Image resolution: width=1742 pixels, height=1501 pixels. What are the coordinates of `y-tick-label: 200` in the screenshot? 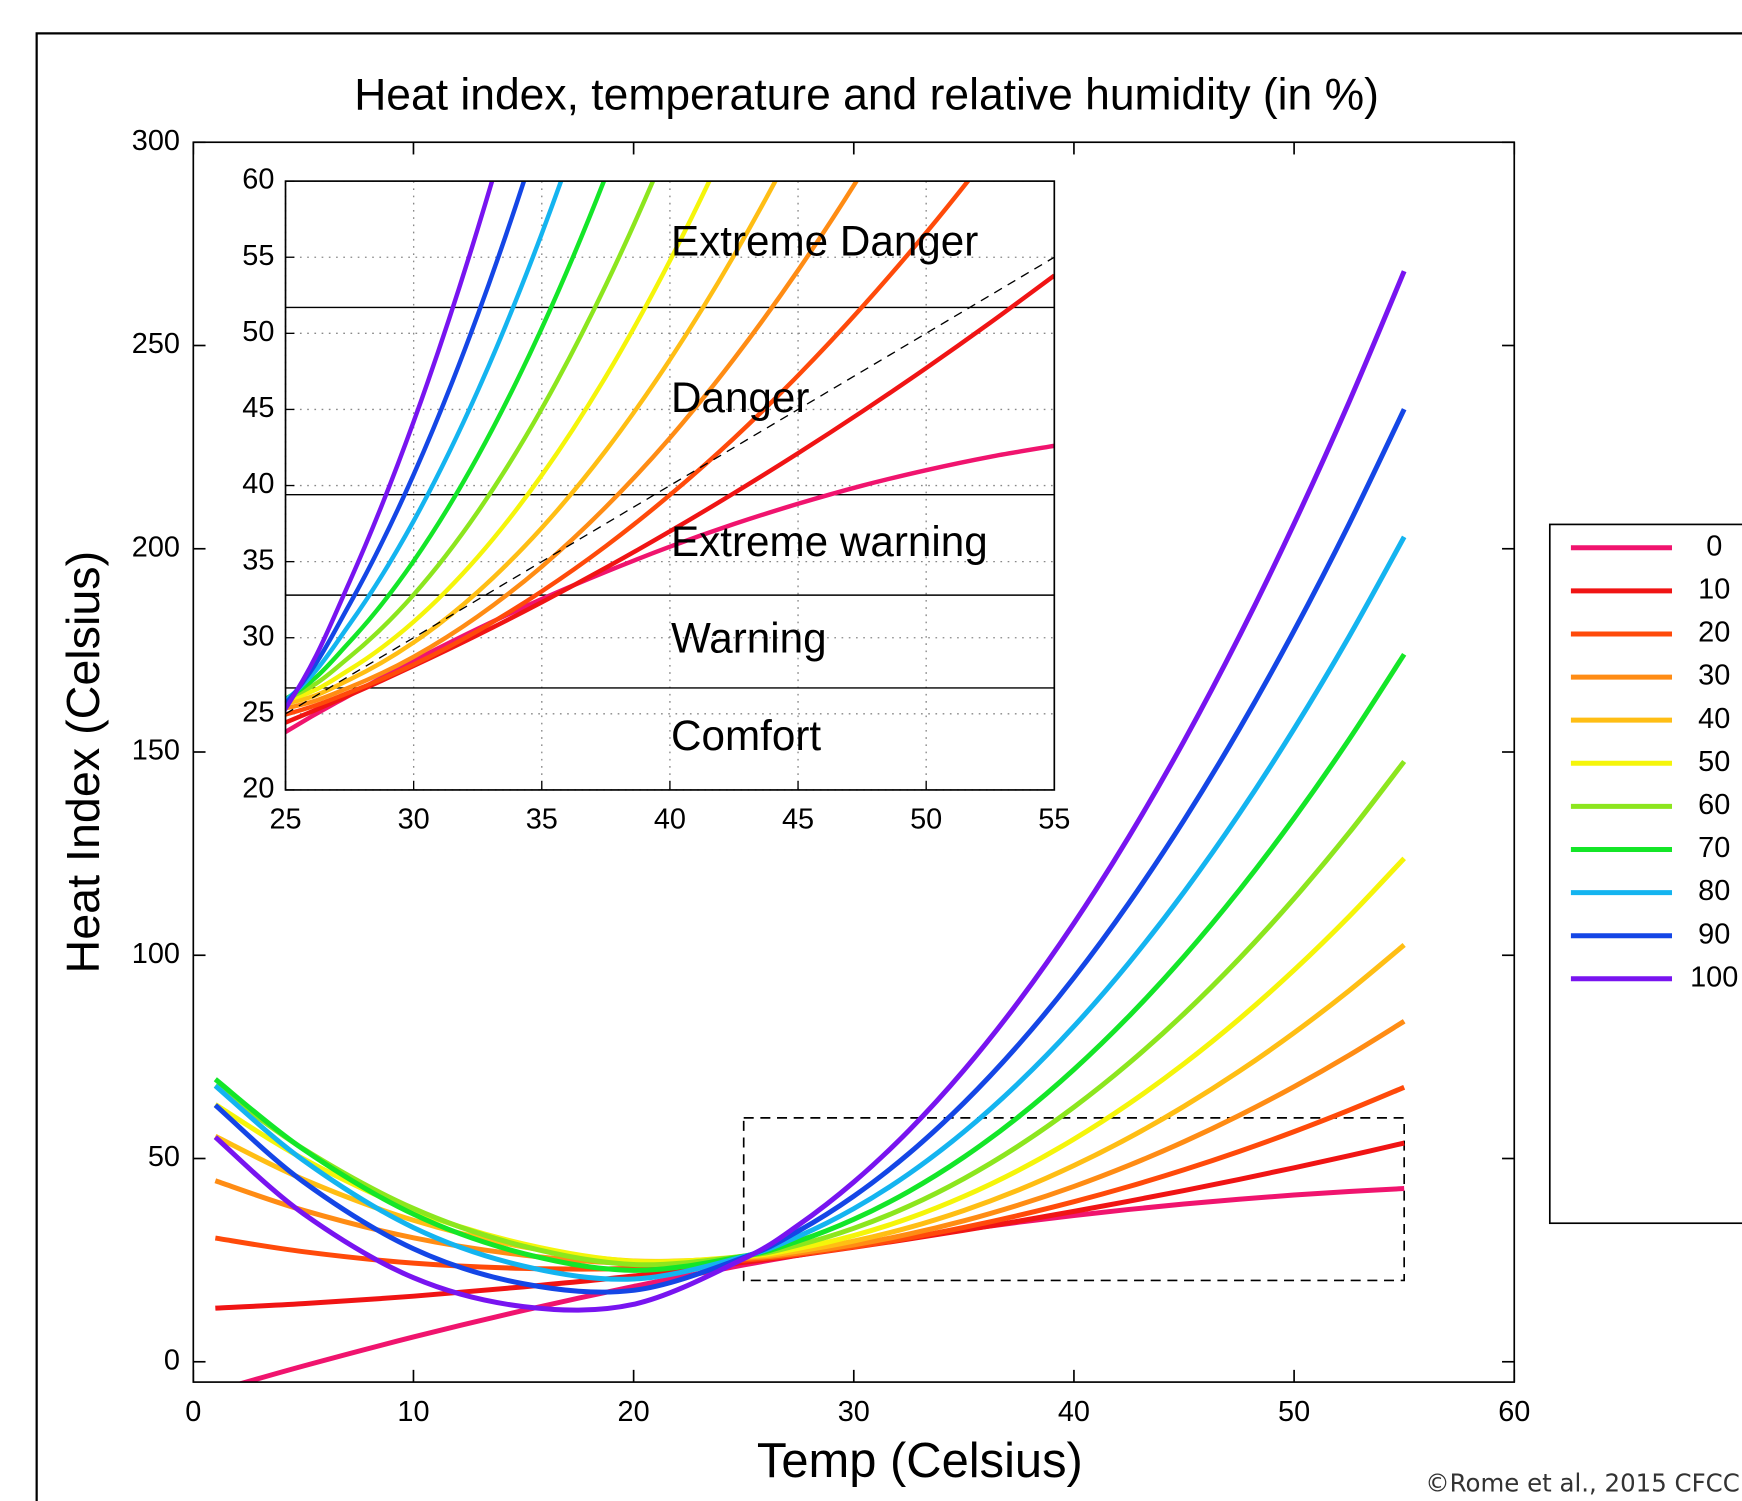 It's located at (156, 547).